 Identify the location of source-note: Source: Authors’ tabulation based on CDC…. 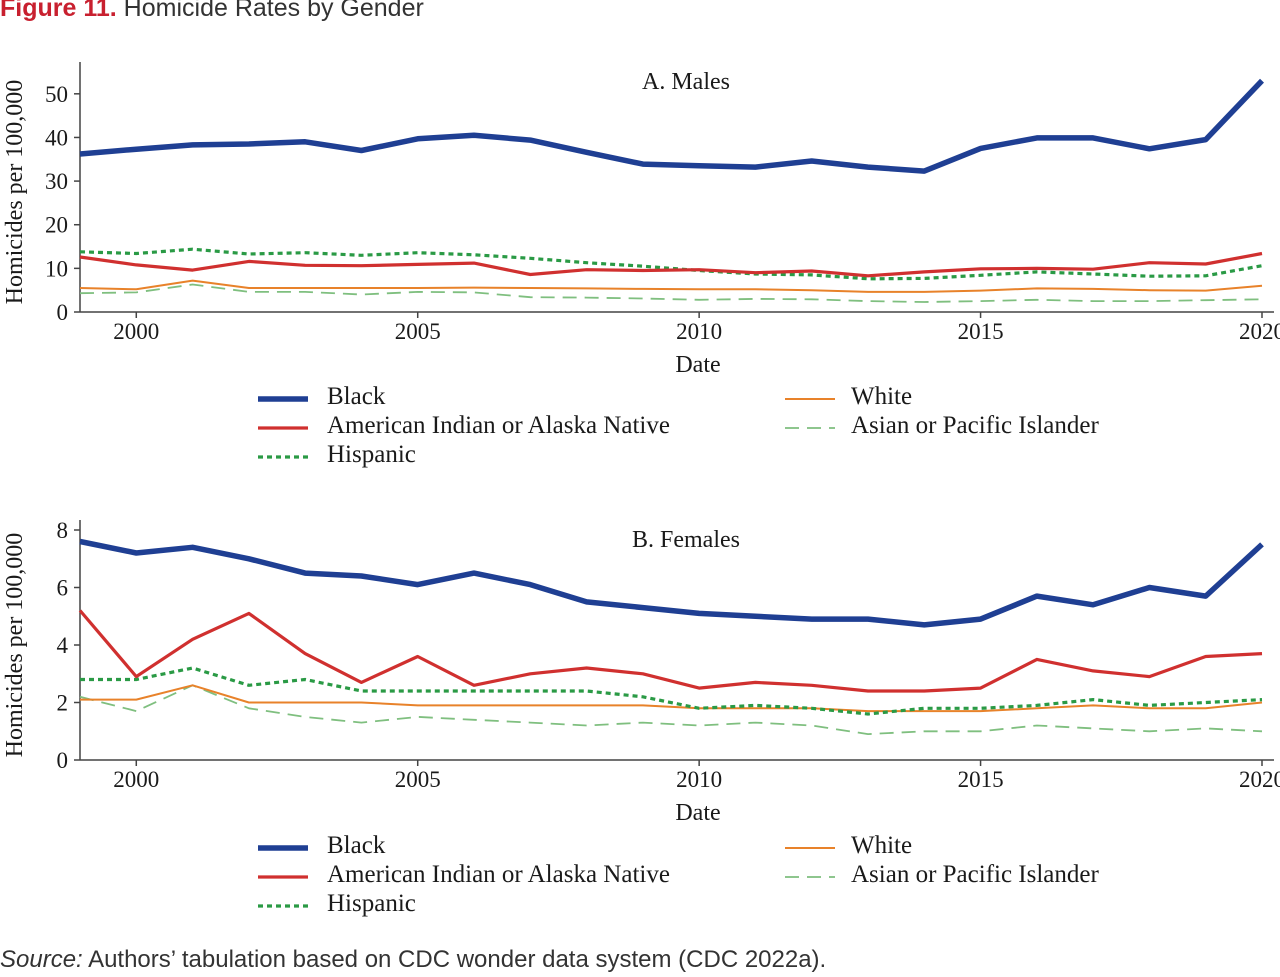
(413, 960).